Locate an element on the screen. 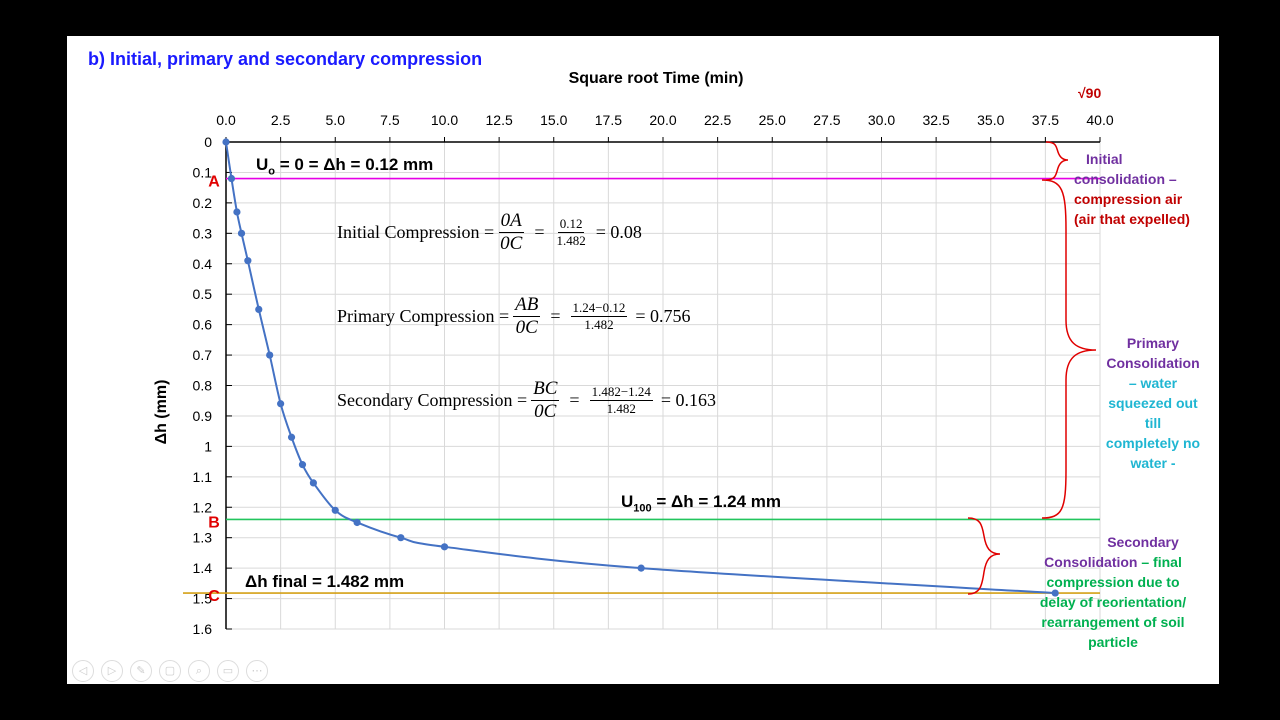 The image size is (1280, 720). next-icon: ▷ is located at coordinates (112, 671).